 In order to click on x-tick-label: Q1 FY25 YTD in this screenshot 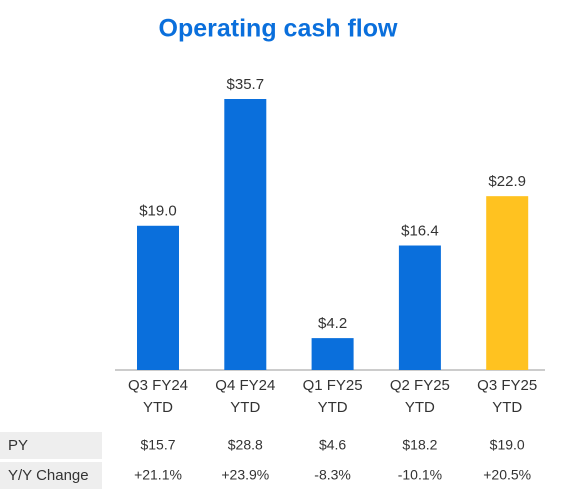, I will do `click(333, 396)`.